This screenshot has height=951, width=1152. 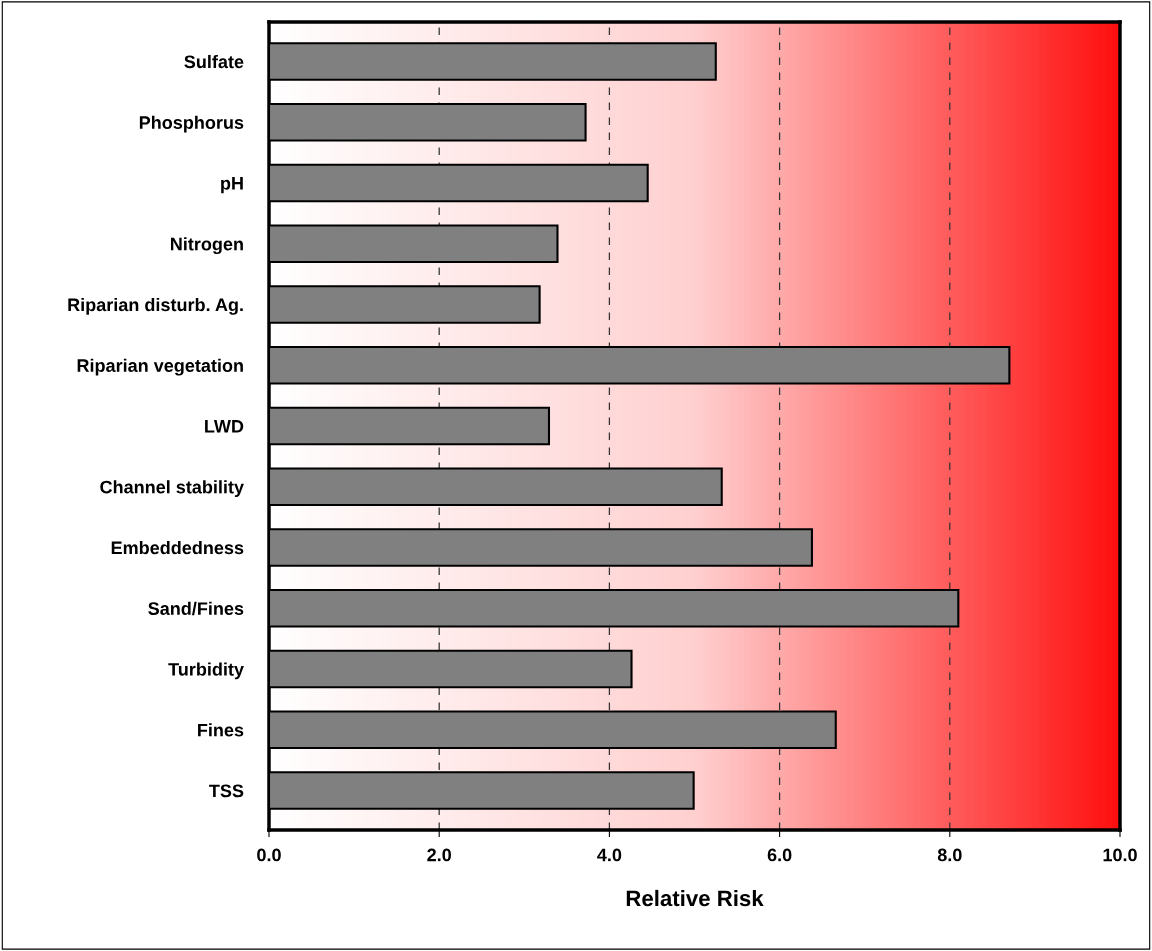 What do you see at coordinates (177, 547) in the screenshot?
I see `y-tick-label: Embeddedness` at bounding box center [177, 547].